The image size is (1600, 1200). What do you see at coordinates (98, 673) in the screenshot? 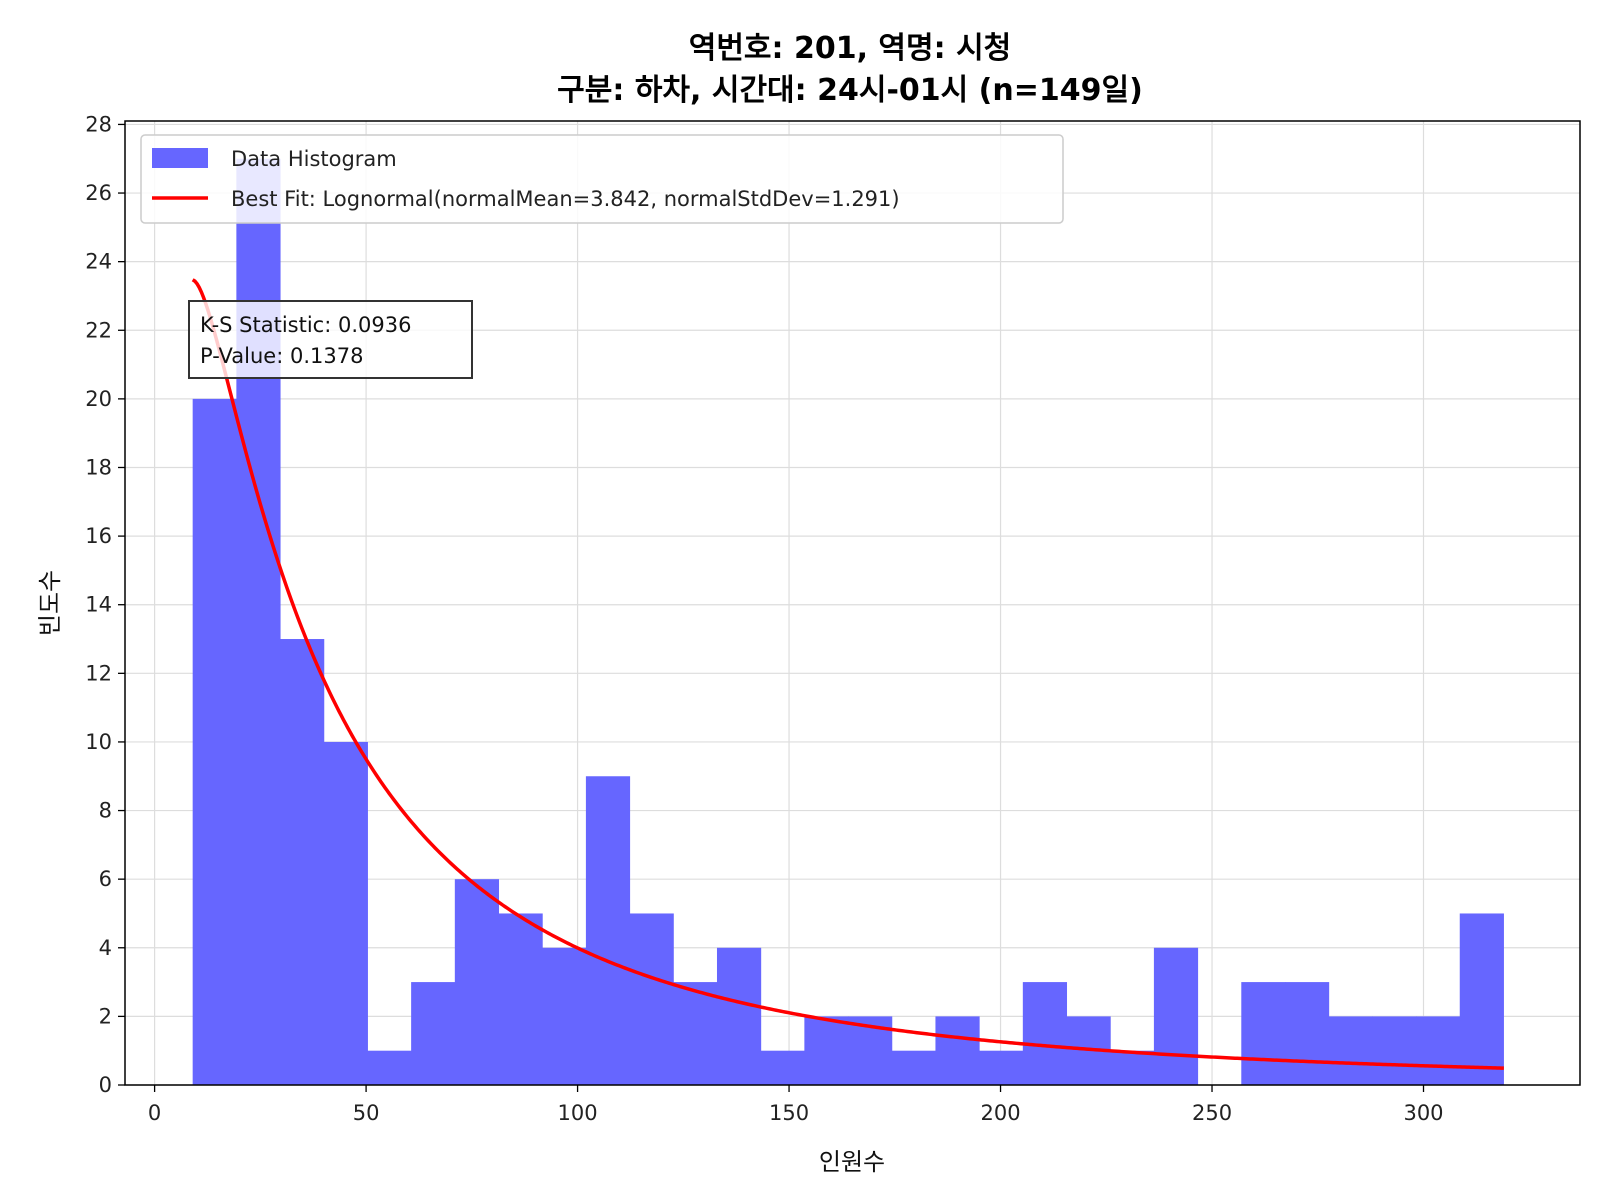
I see `y-tick-label: 12` at bounding box center [98, 673].